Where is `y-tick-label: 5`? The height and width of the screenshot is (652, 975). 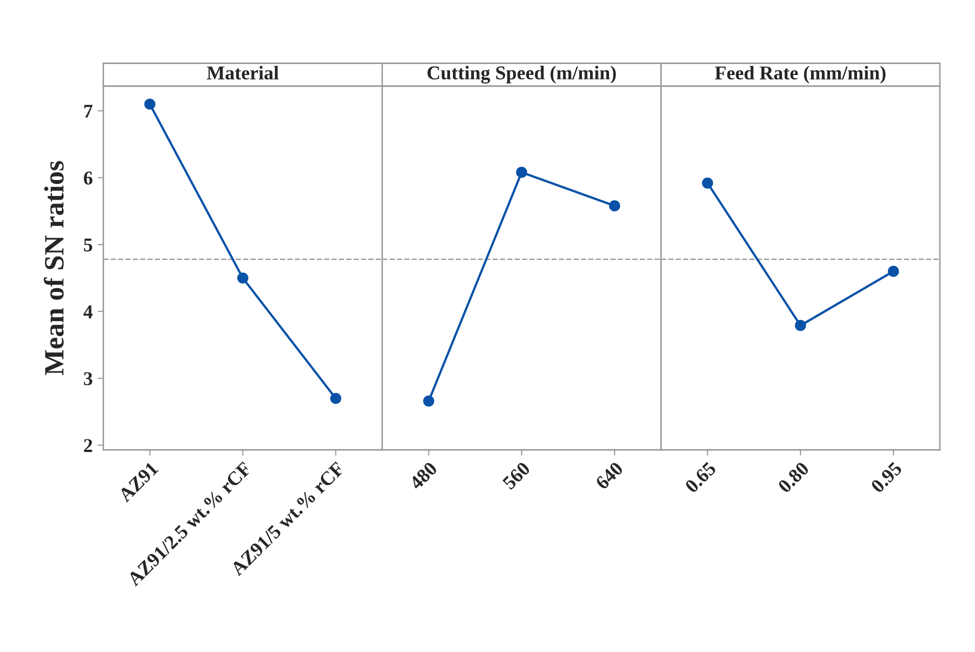 y-tick-label: 5 is located at coordinates (88, 245).